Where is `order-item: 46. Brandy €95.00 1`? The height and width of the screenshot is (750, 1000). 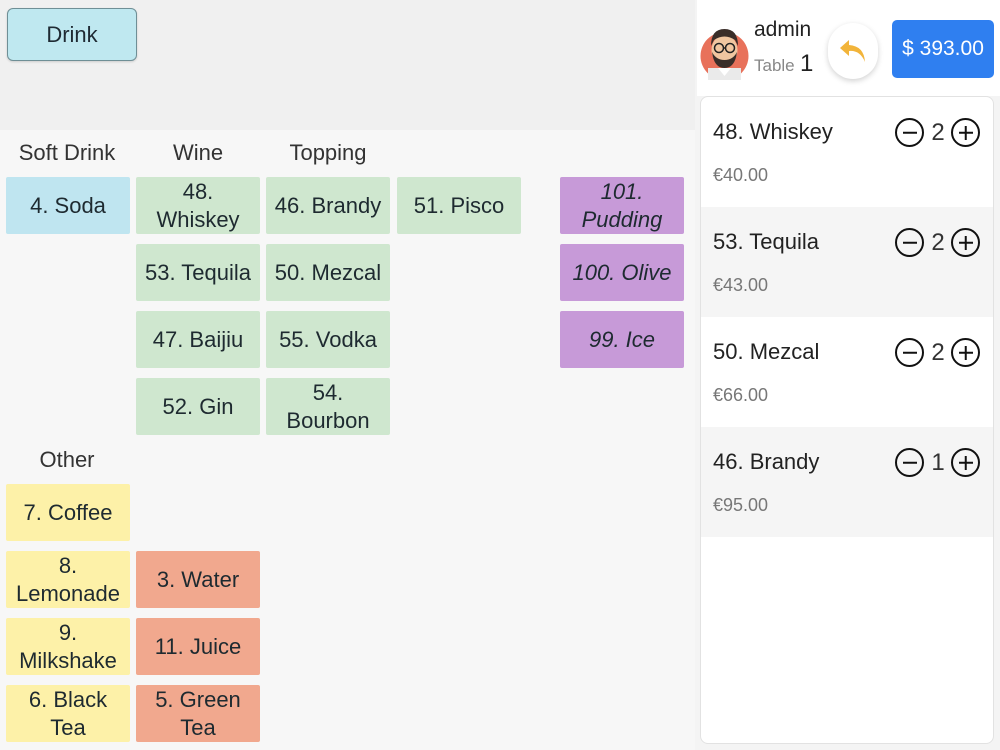 order-item: 46. Brandy €95.00 1 is located at coordinates (847, 482).